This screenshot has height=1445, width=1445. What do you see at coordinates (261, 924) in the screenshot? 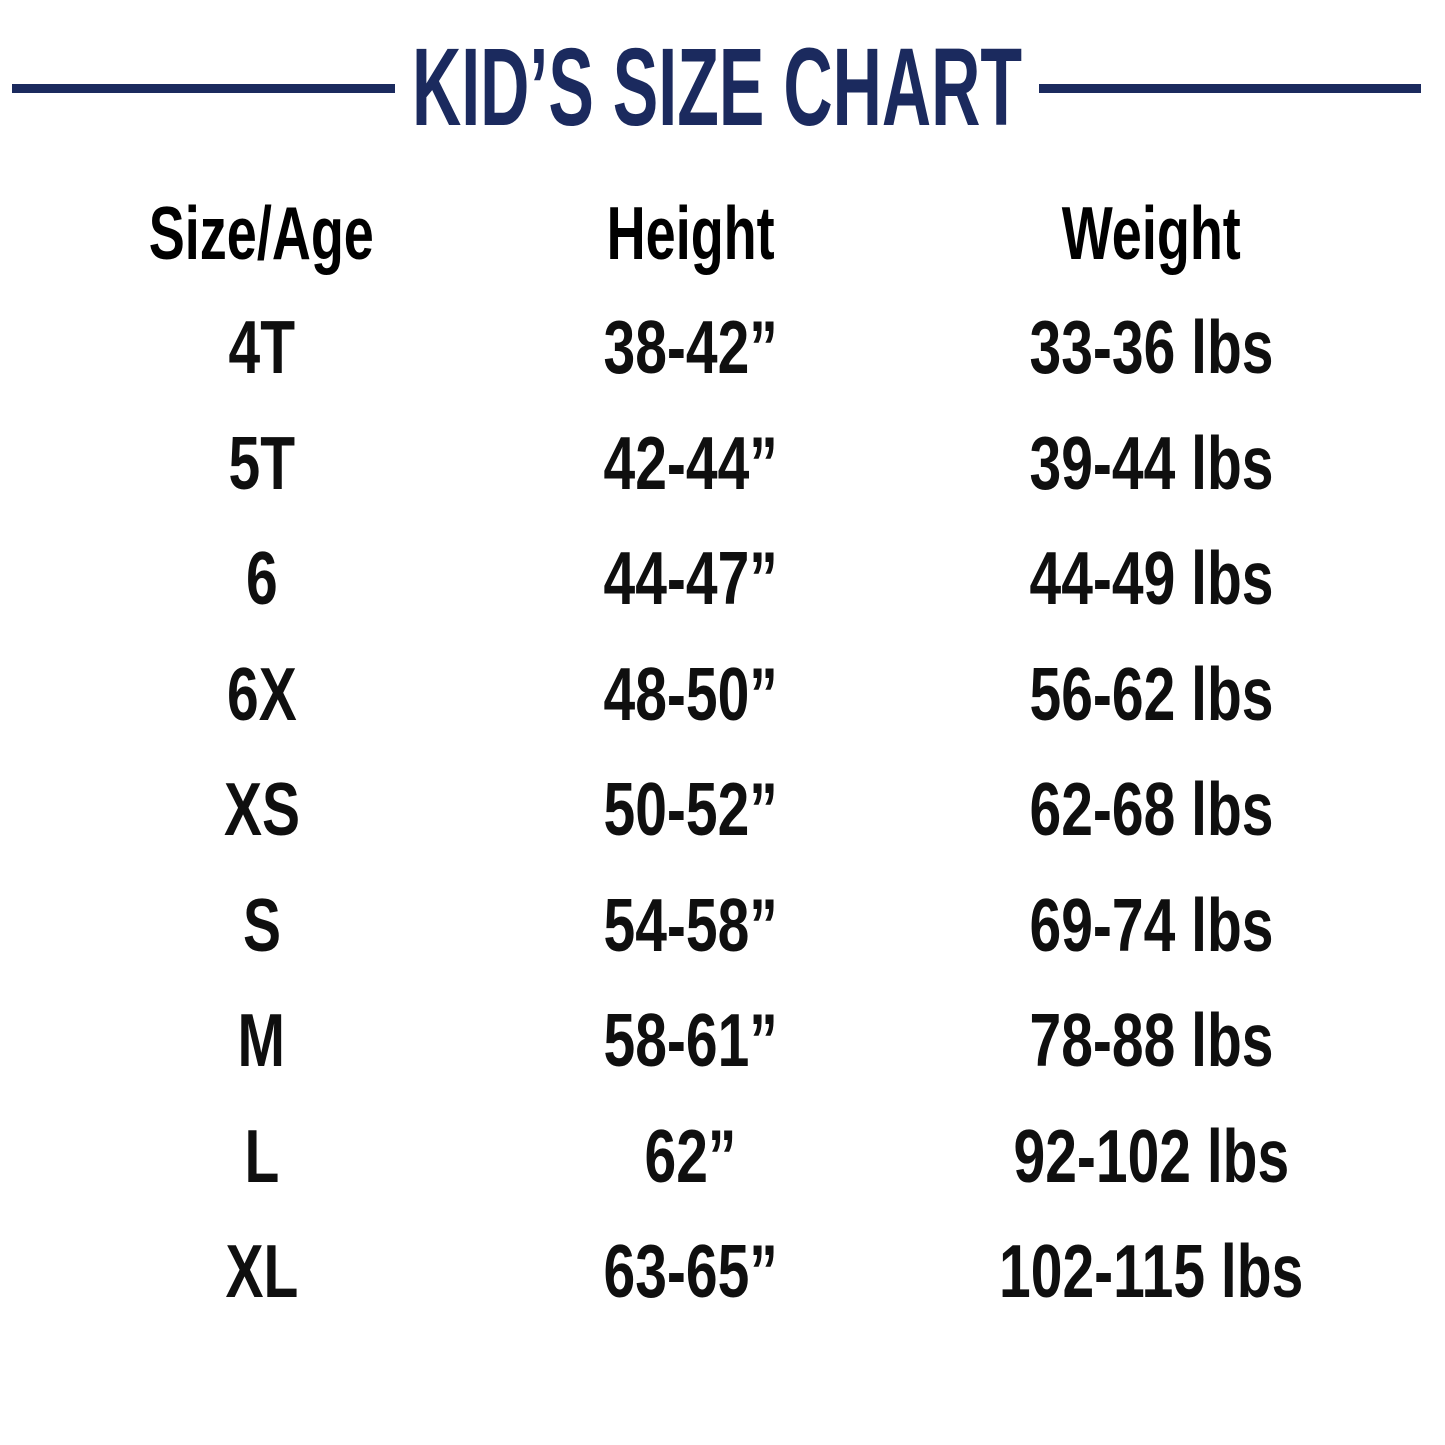
I see `table-cell-size: S` at bounding box center [261, 924].